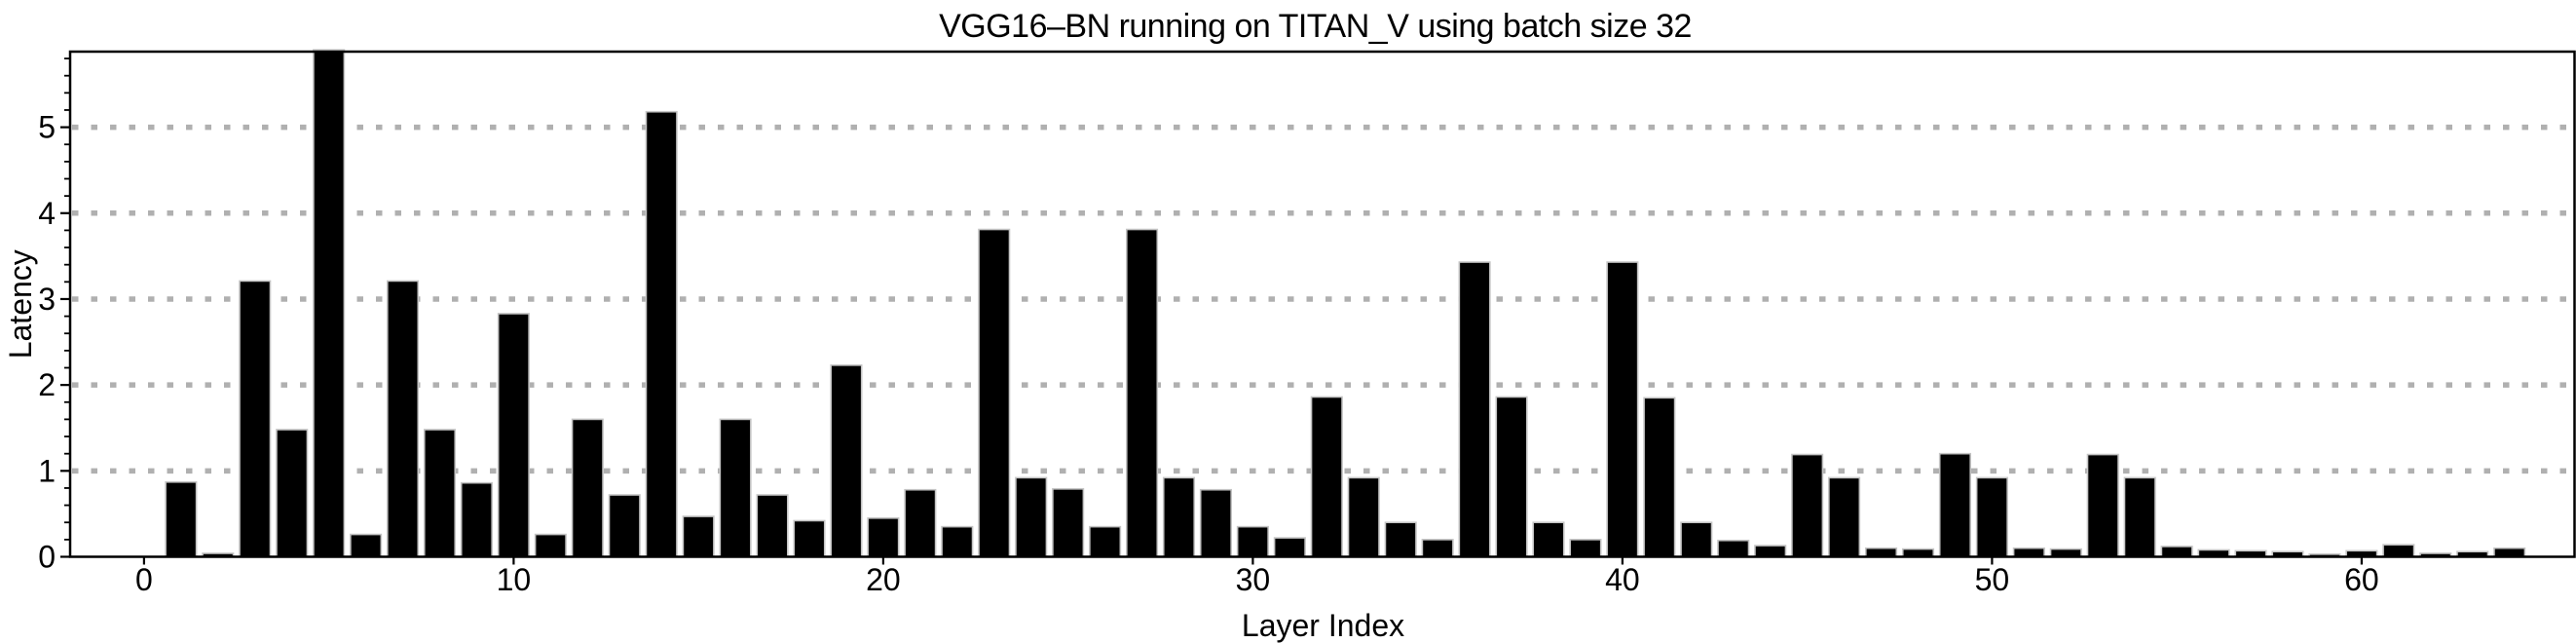  I want to click on x-tick-label-0: 0, so click(144, 580).